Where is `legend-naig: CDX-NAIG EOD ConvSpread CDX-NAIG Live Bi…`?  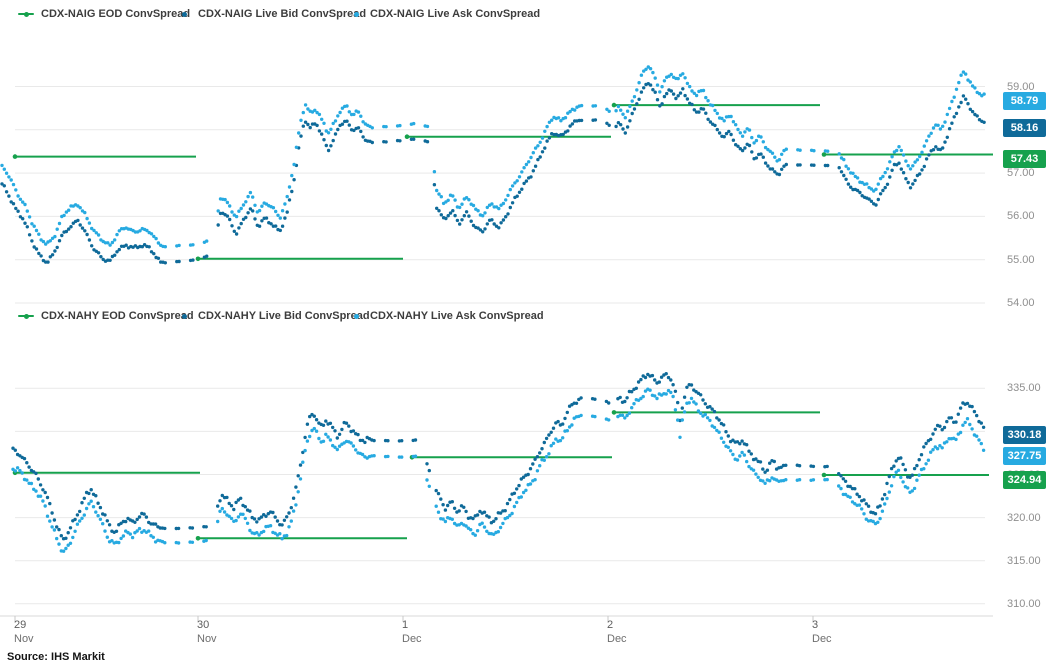 legend-naig: CDX-NAIG EOD ConvSpread CDX-NAIG Live Bi… is located at coordinates (525, 17).